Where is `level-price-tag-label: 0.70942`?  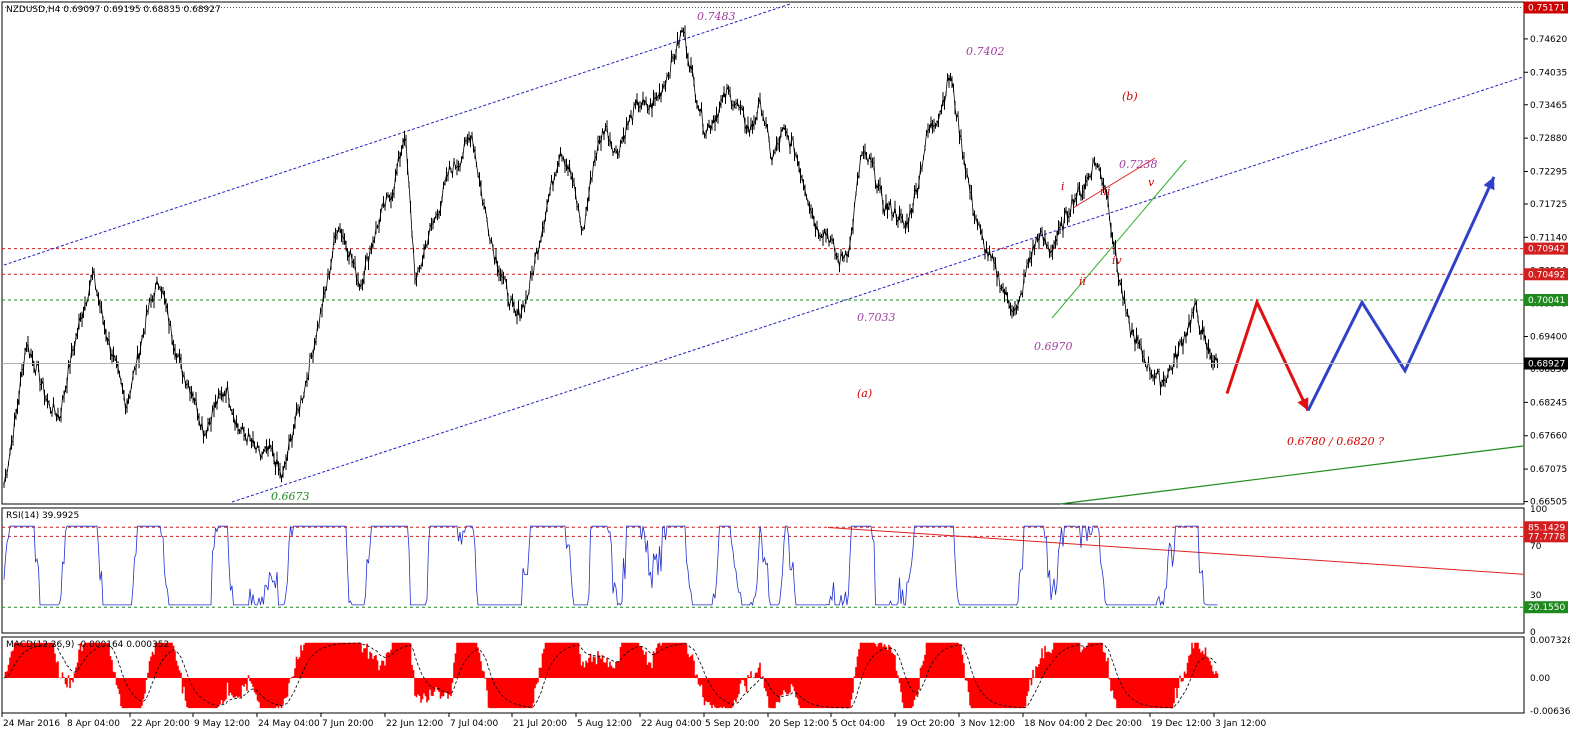 level-price-tag-label: 0.70942 is located at coordinates (1546, 250).